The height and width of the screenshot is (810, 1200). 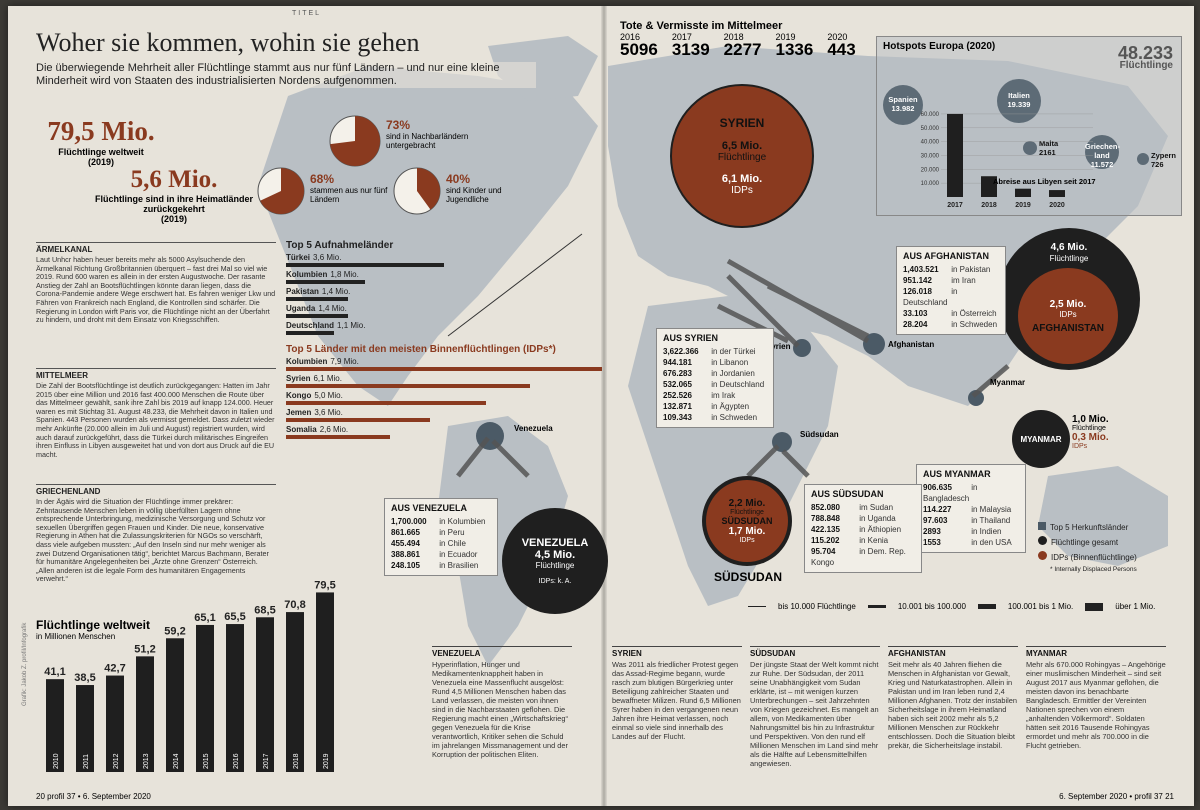 I want to click on bottom-suedsudan-title: SÜDSUDAN, so click(x=815, y=652).